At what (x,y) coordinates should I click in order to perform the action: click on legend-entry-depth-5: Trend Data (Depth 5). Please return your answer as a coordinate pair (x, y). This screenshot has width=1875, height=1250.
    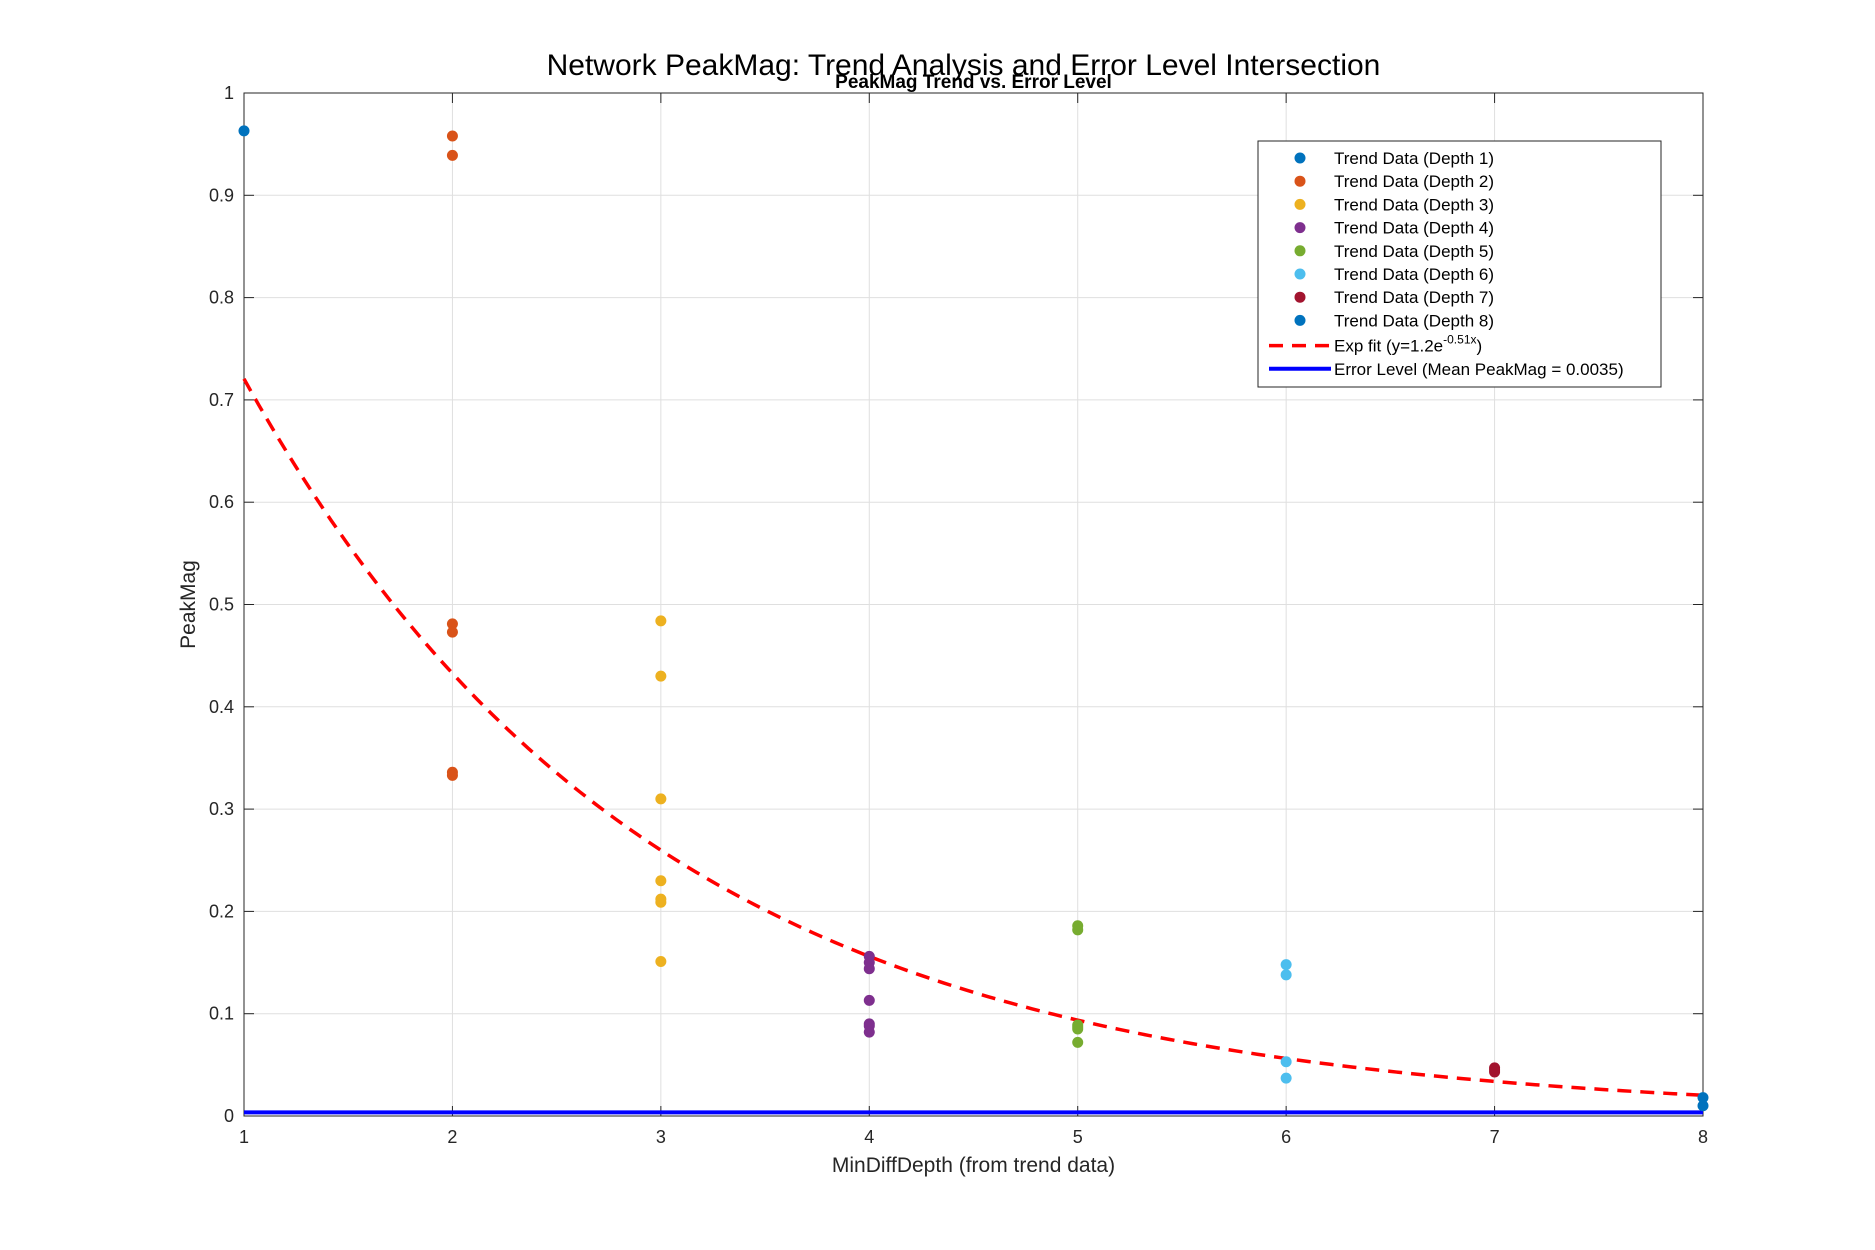
    Looking at the image, I should click on (1394, 251).